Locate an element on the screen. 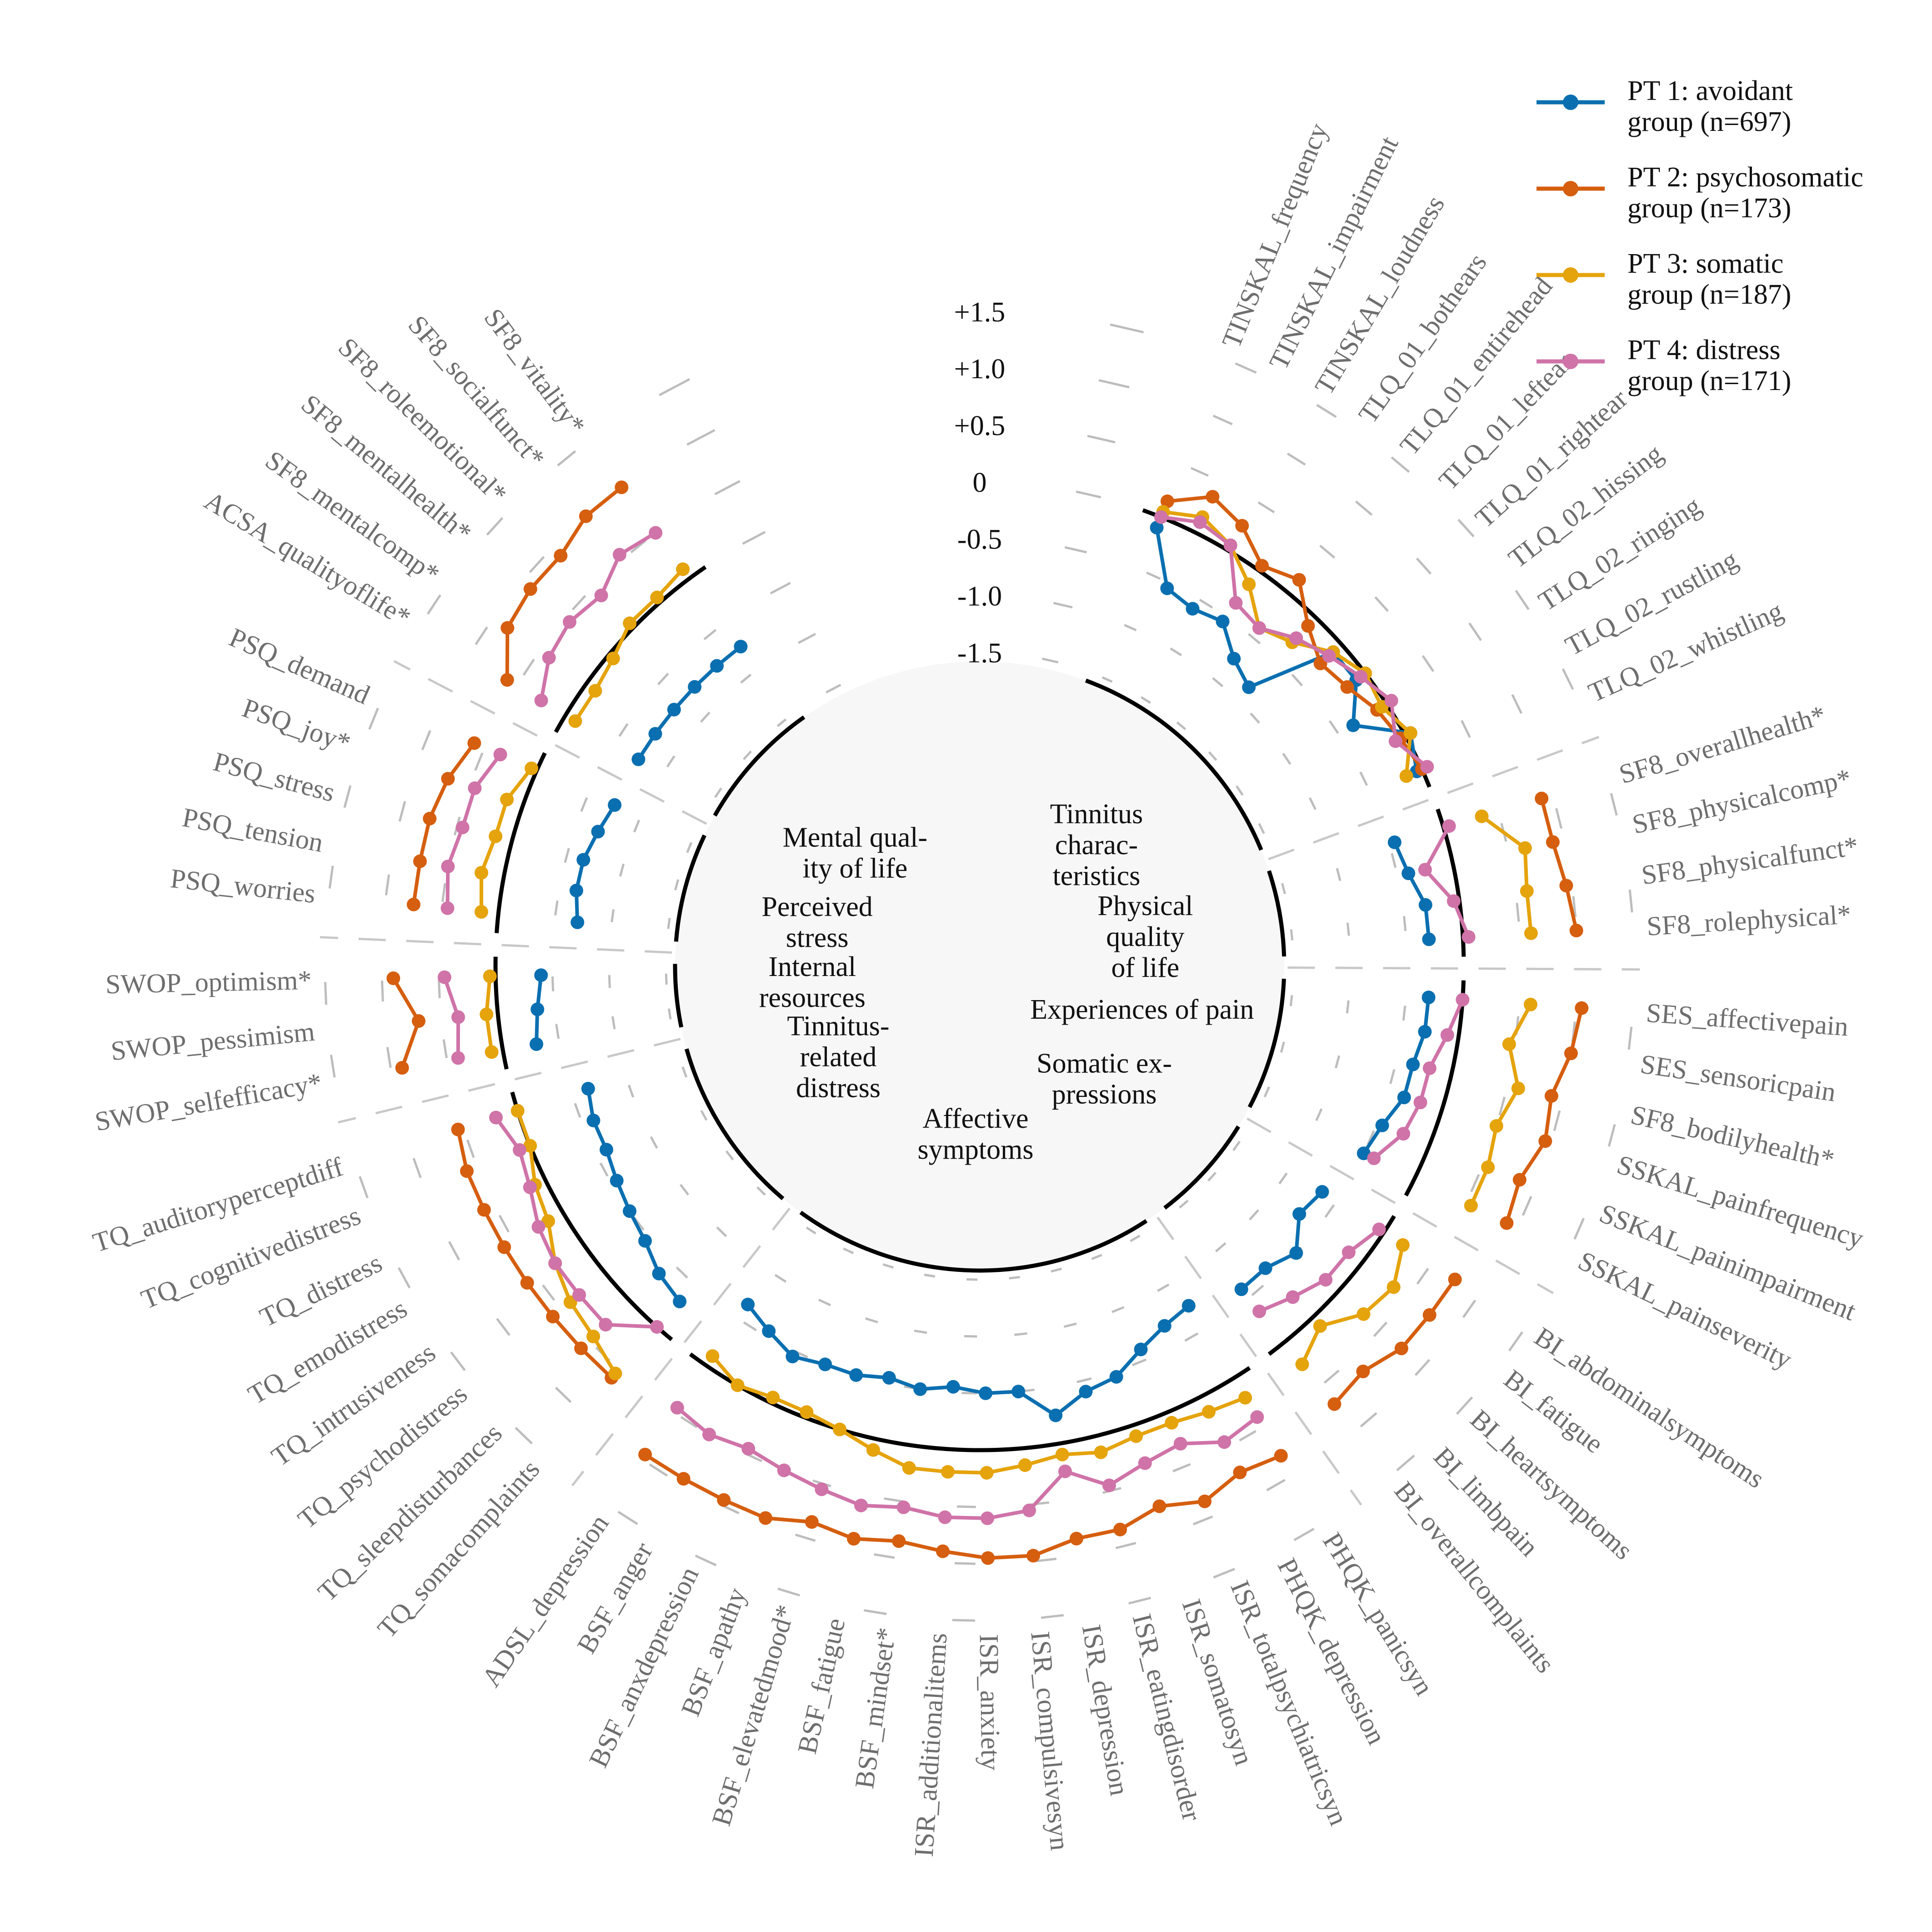 The width and height of the screenshot is (1932, 1932). variable-label: TINSKAL_impairment is located at coordinates (1333, 252).